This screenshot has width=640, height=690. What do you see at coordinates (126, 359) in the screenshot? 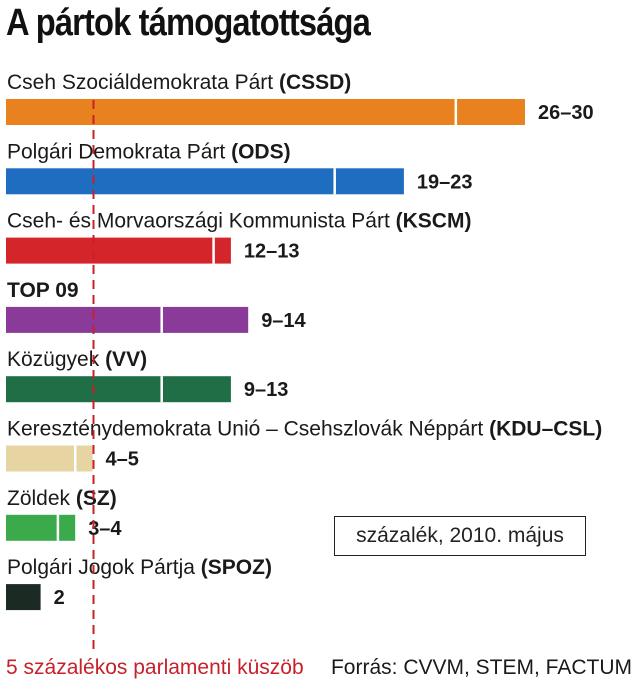
I see `party-abbreviation: (VV)` at bounding box center [126, 359].